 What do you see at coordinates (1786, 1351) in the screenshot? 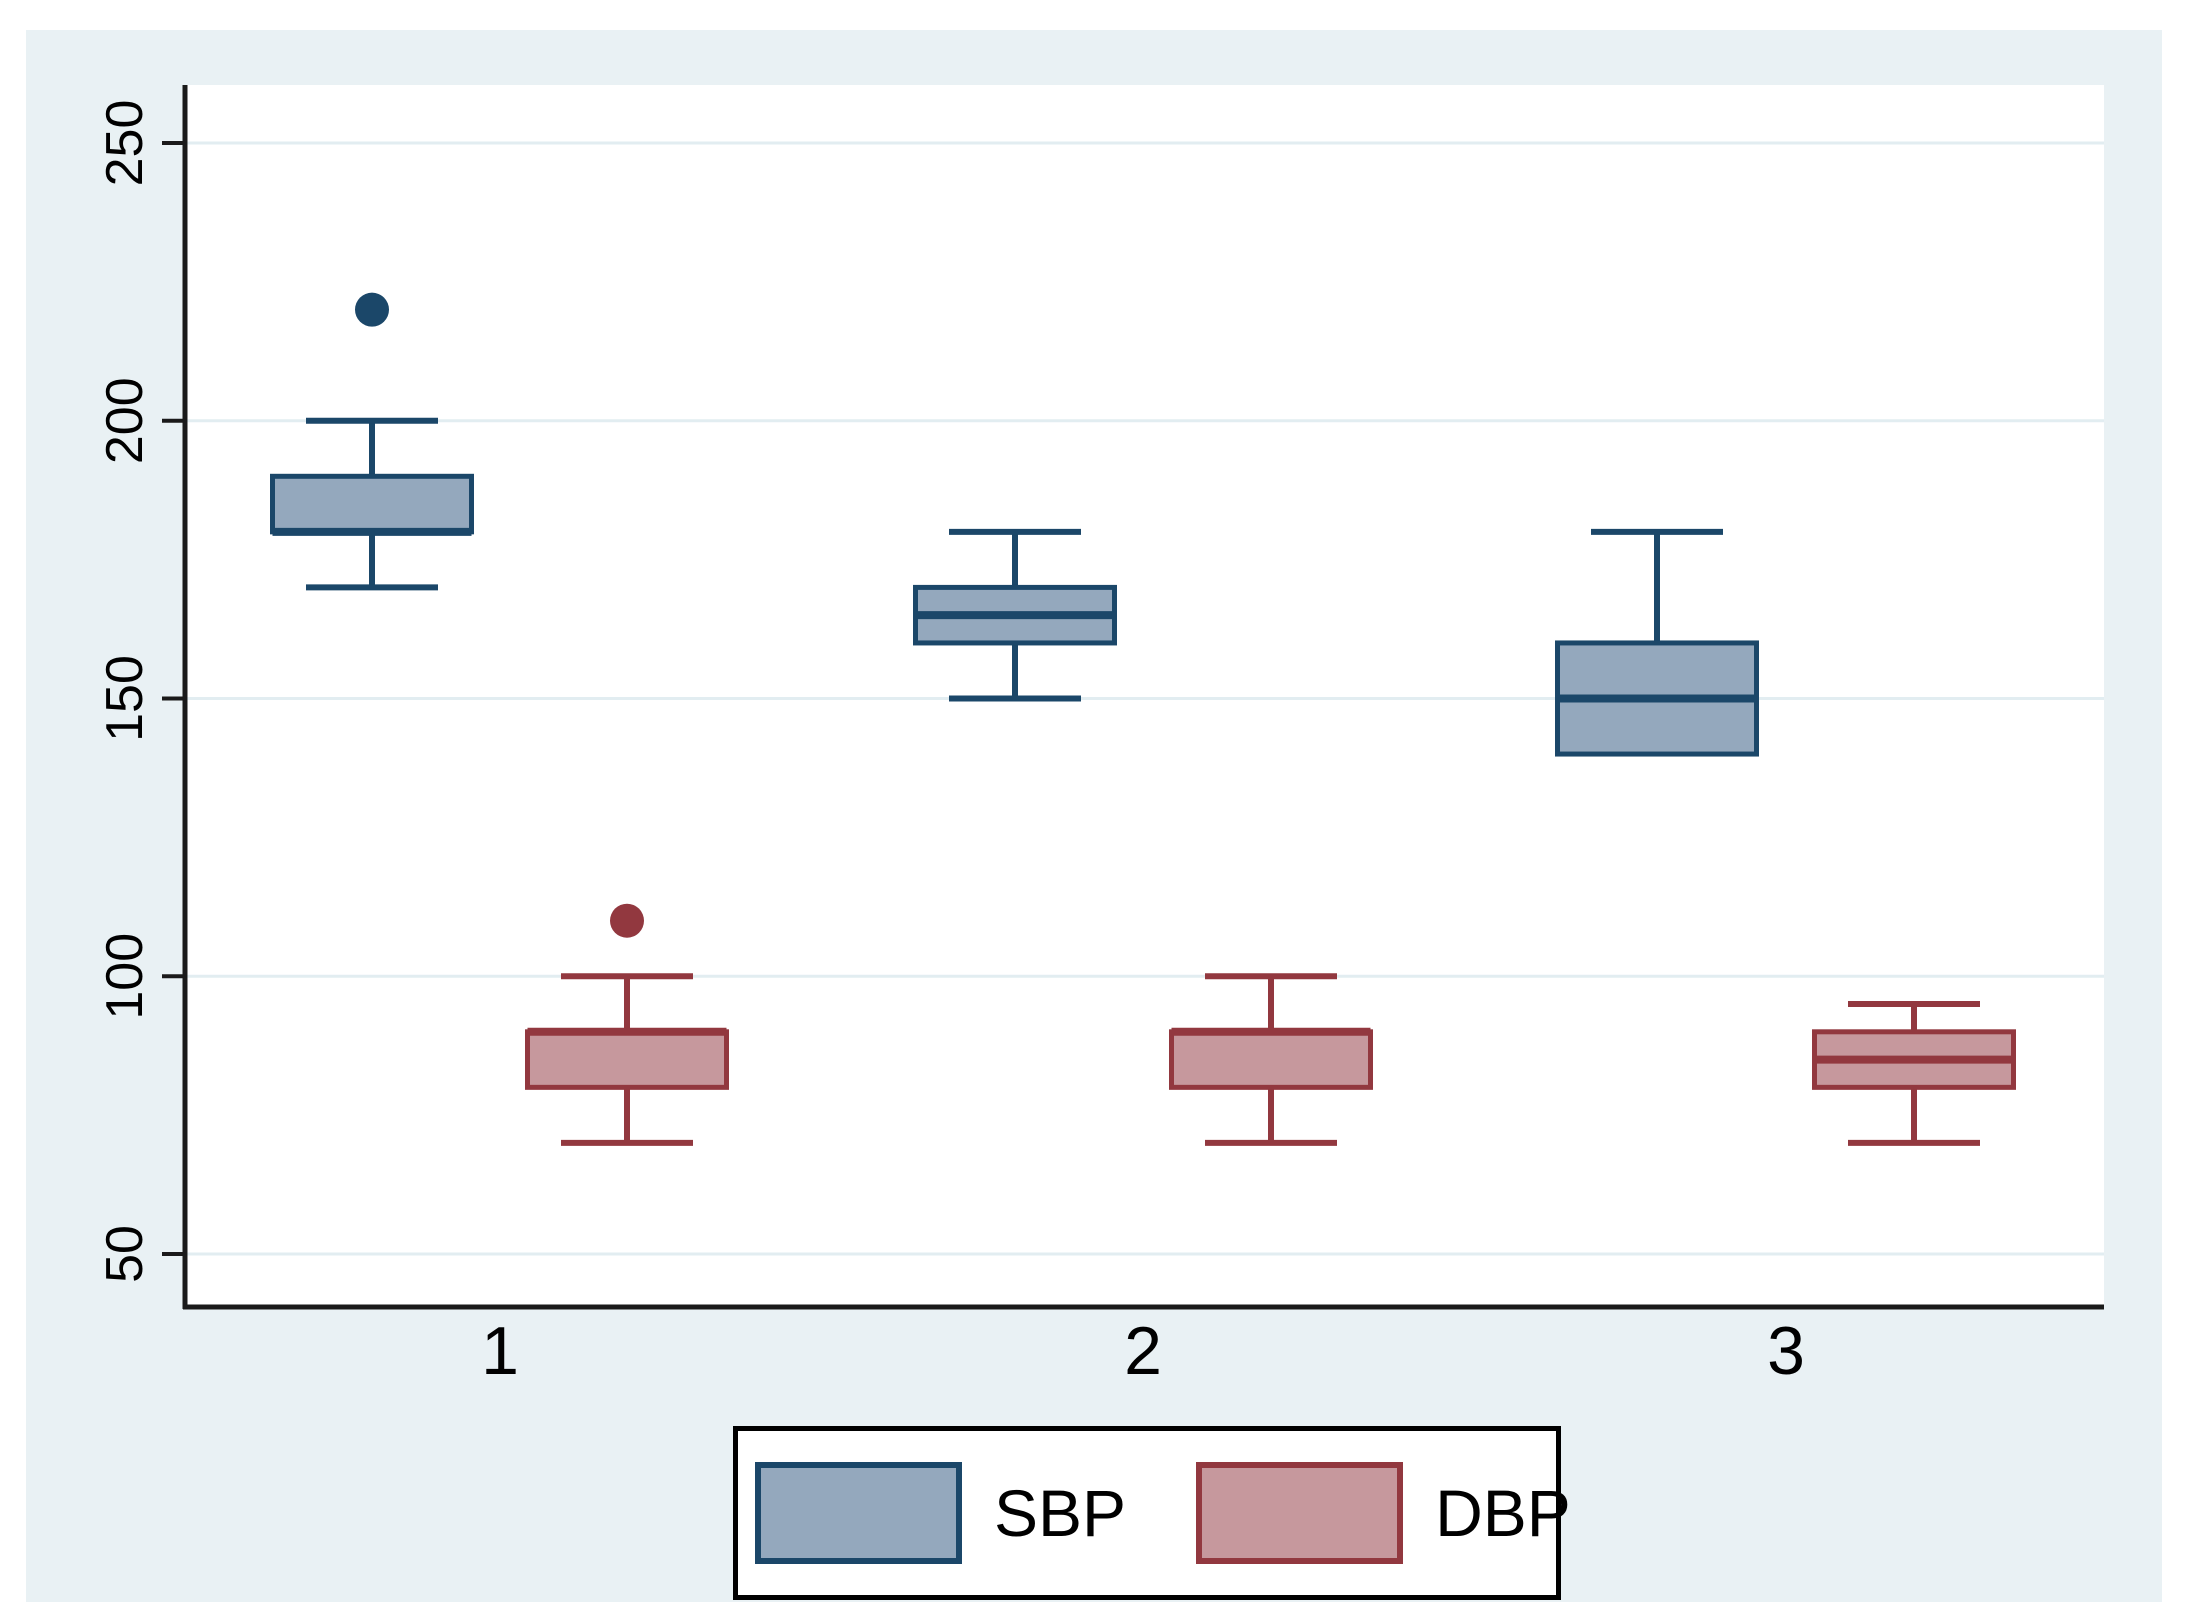
I see `x-category-label-3: 3` at bounding box center [1786, 1351].